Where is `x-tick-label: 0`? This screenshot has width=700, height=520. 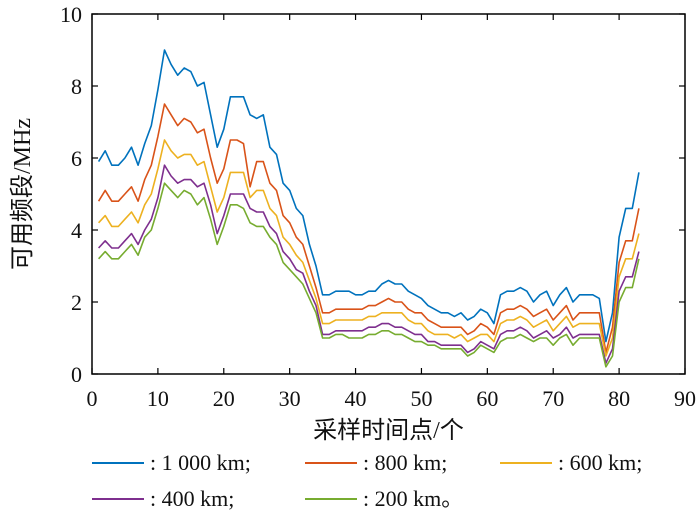 x-tick-label: 0 is located at coordinates (92, 398).